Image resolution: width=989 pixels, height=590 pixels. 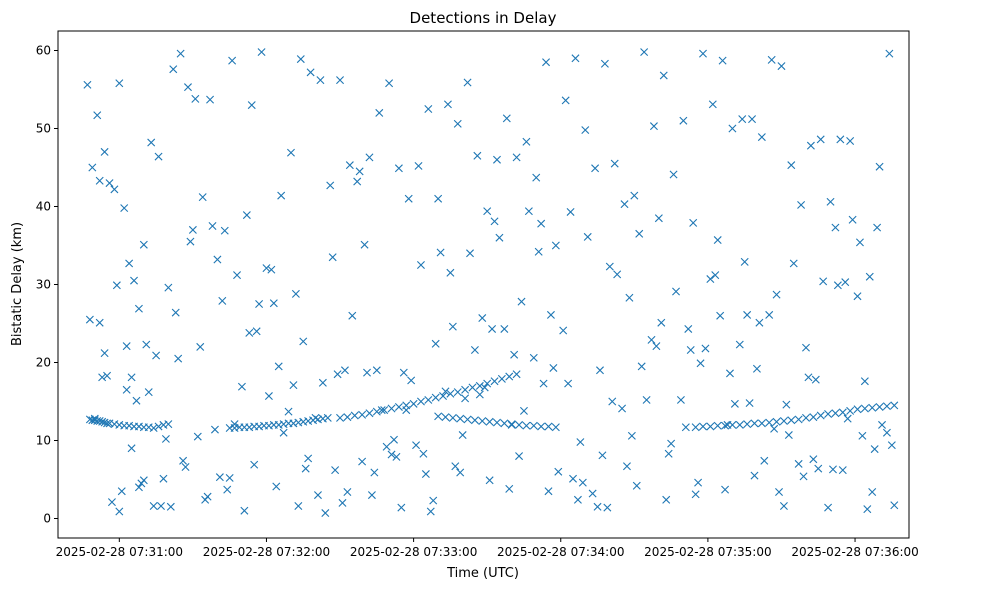 I want to click on x-tick-label: 2025-02-28 07:31:00, so click(x=119, y=552).